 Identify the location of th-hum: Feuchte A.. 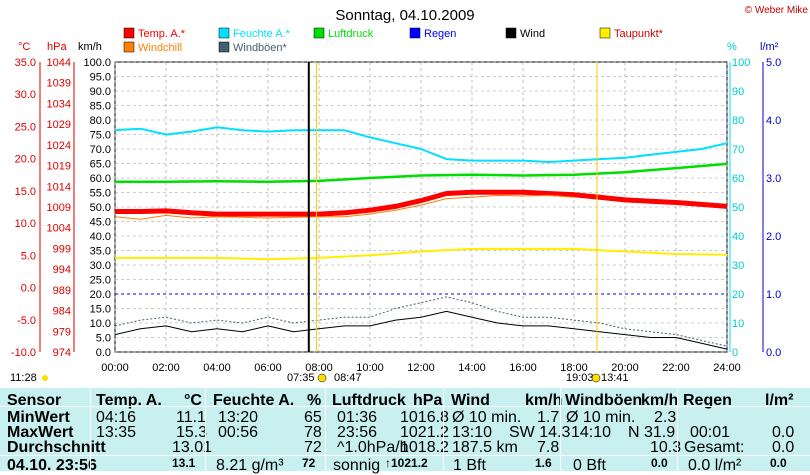
(254, 400).